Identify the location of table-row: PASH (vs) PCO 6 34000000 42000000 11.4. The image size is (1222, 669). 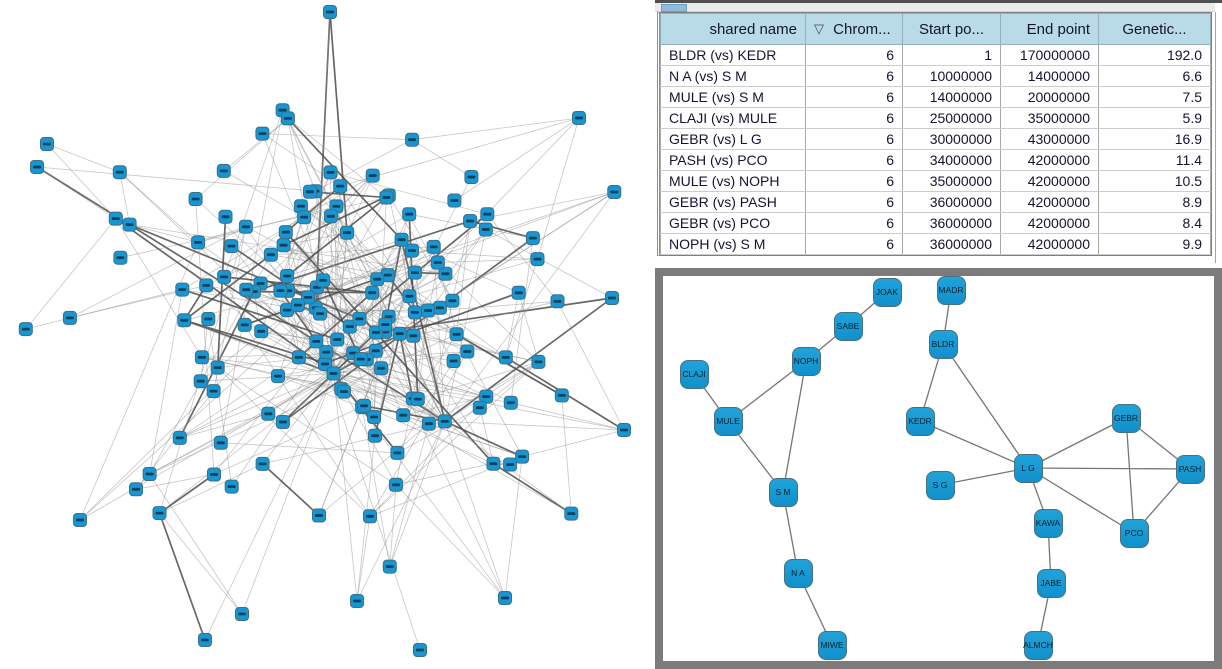
(935, 160).